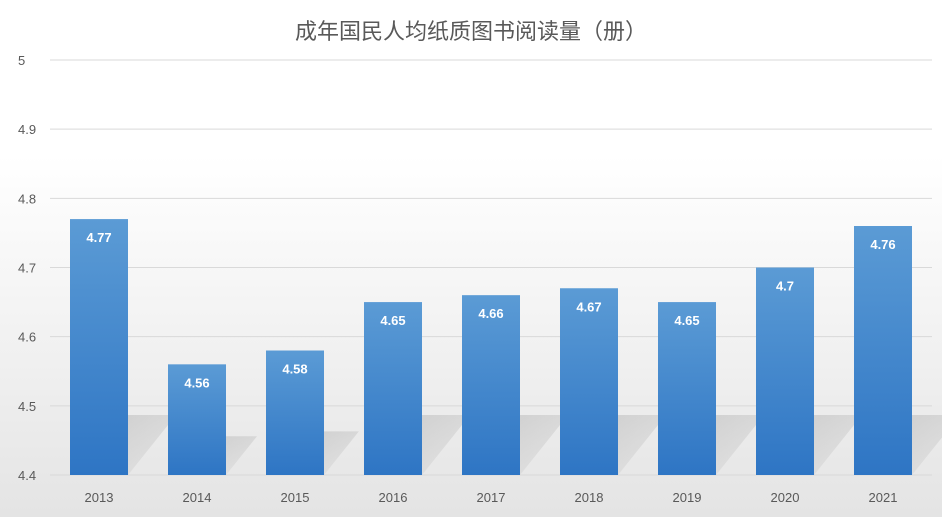 The image size is (942, 517). I want to click on bar-2013, so click(99, 347).